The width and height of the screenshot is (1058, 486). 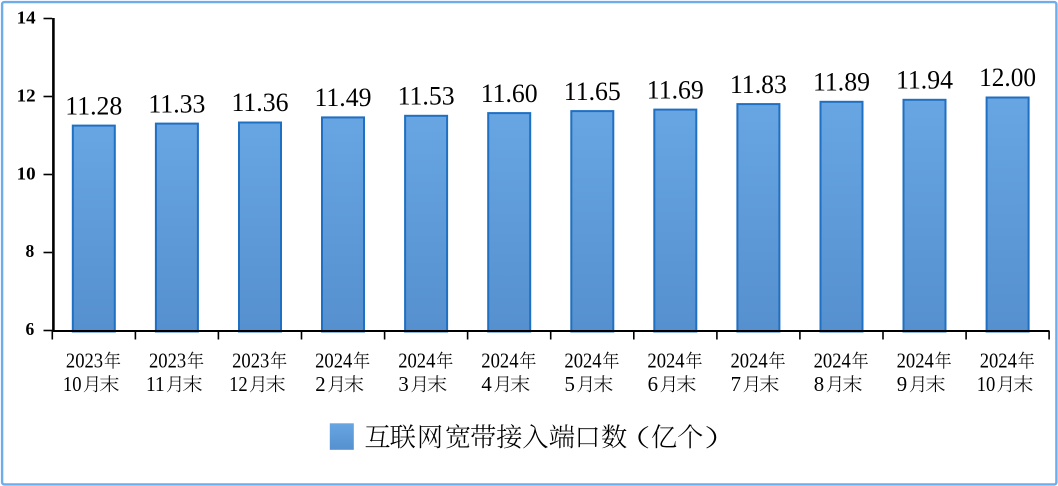 I want to click on svg-text: 2, so click(x=320, y=384).